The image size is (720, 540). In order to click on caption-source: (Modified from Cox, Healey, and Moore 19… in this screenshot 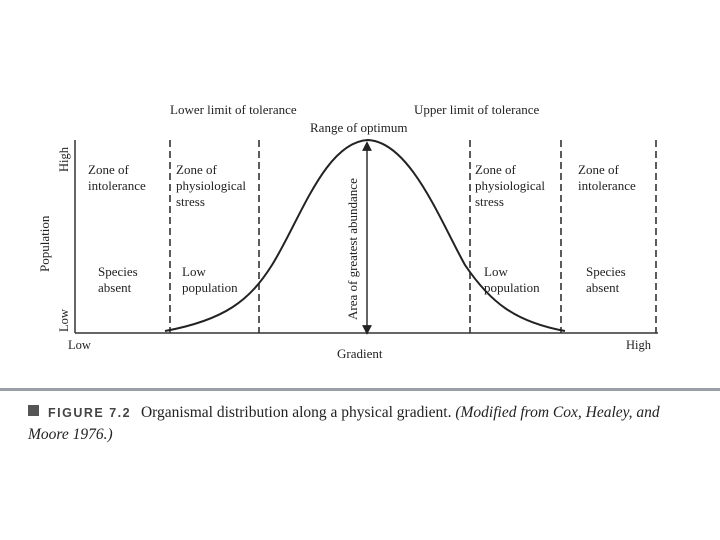, I will do `click(344, 423)`.